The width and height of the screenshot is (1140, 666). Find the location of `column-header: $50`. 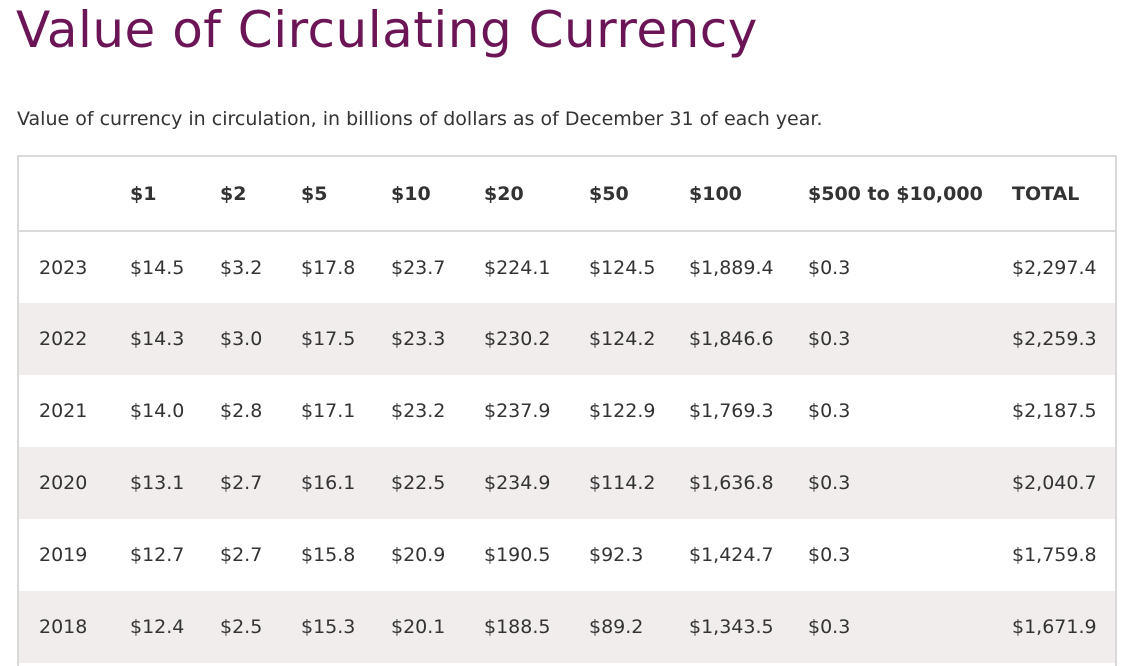

column-header: $50 is located at coordinates (639, 194).